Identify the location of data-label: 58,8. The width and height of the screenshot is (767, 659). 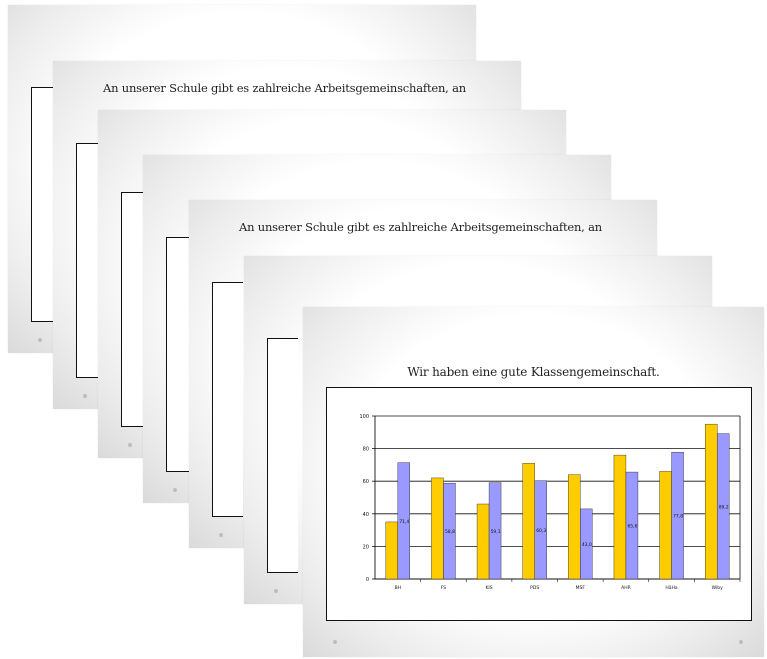
(450, 532).